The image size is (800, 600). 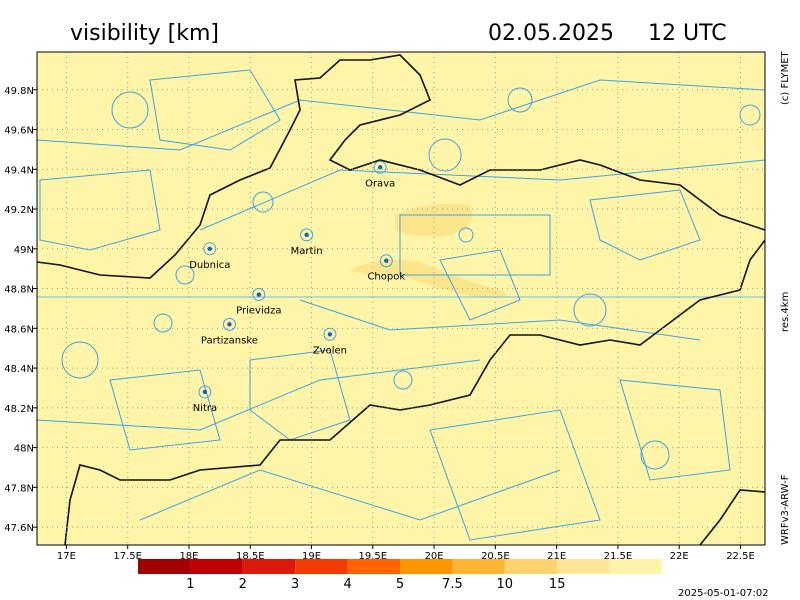 I want to click on lon-tick-label: 20E, so click(x=434, y=556).